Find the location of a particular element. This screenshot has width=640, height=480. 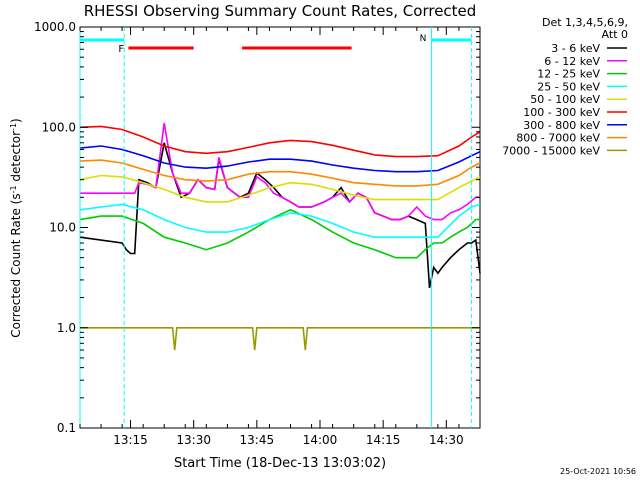

night-bar-label-1: N is located at coordinates (423, 39).